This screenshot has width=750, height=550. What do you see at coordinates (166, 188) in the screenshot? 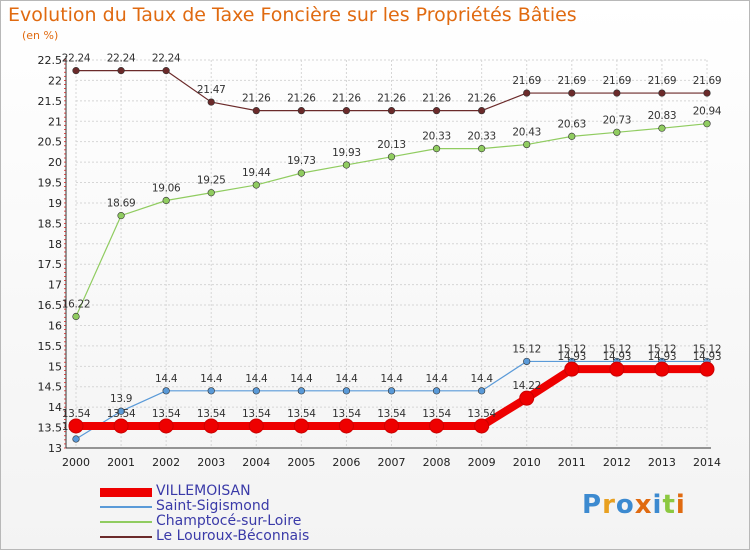
I see `data-label: 19.06` at bounding box center [166, 188].